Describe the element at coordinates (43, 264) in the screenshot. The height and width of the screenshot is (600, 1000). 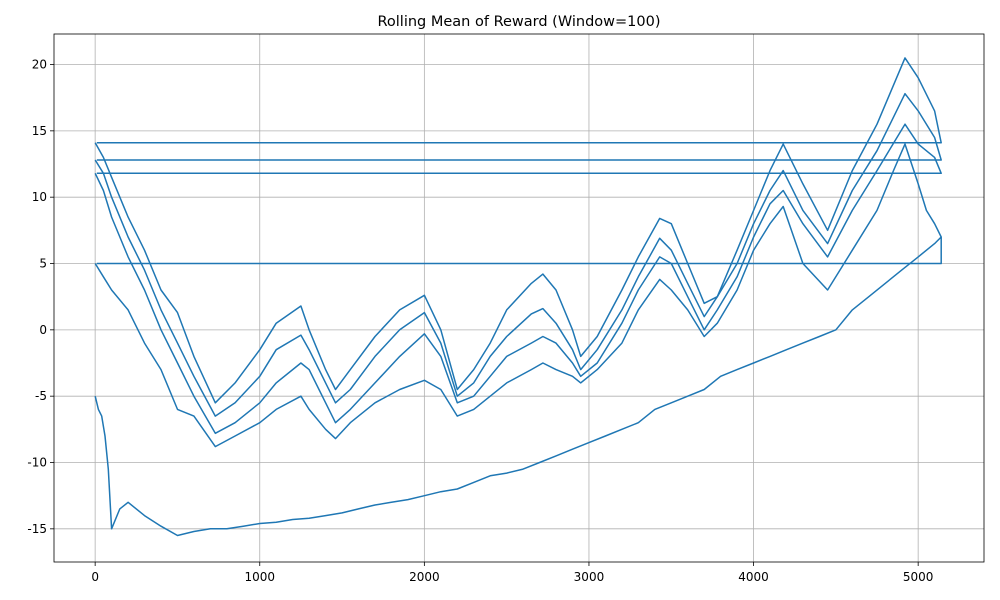
I see `y-tick-label: 5` at that location.